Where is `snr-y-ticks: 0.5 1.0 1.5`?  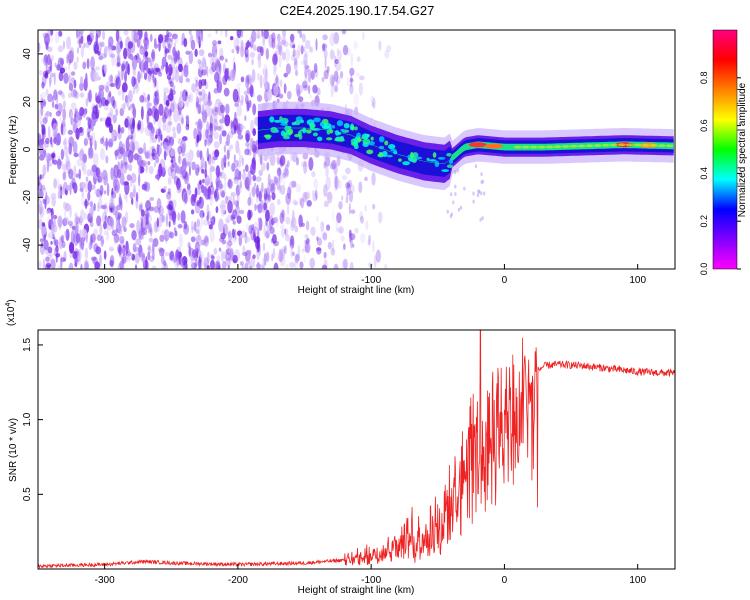 snr-y-ticks: 0.5 1.0 1.5 is located at coordinates (32, 419).